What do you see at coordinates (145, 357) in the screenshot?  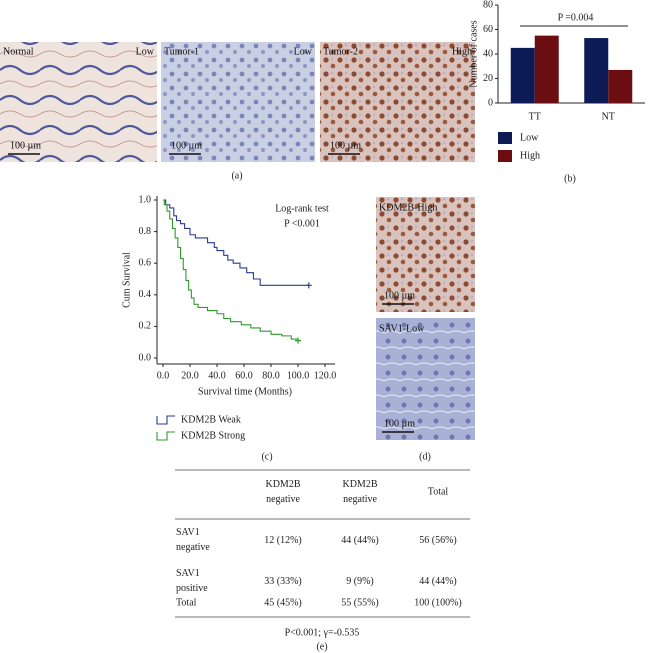 I see `y-tick-label: 0.0` at bounding box center [145, 357].